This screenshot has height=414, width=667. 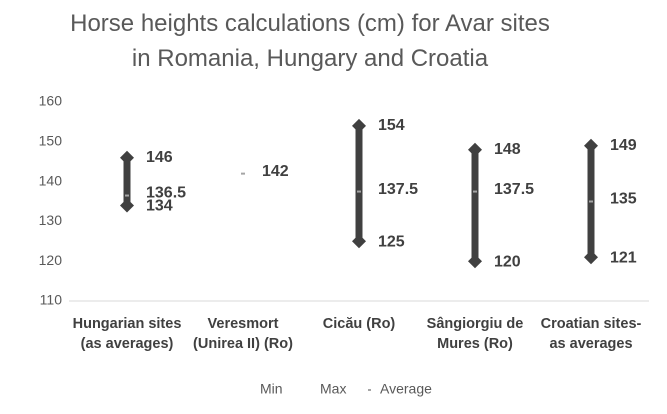 I want to click on data-label: 136.5, so click(x=166, y=193).